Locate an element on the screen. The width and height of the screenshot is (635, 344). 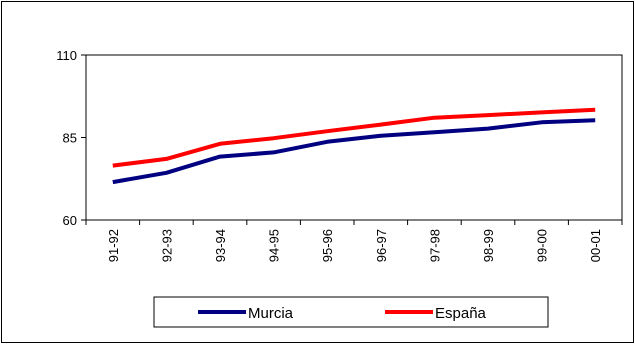
x-tick-label: 99-00 is located at coordinates (542, 245).